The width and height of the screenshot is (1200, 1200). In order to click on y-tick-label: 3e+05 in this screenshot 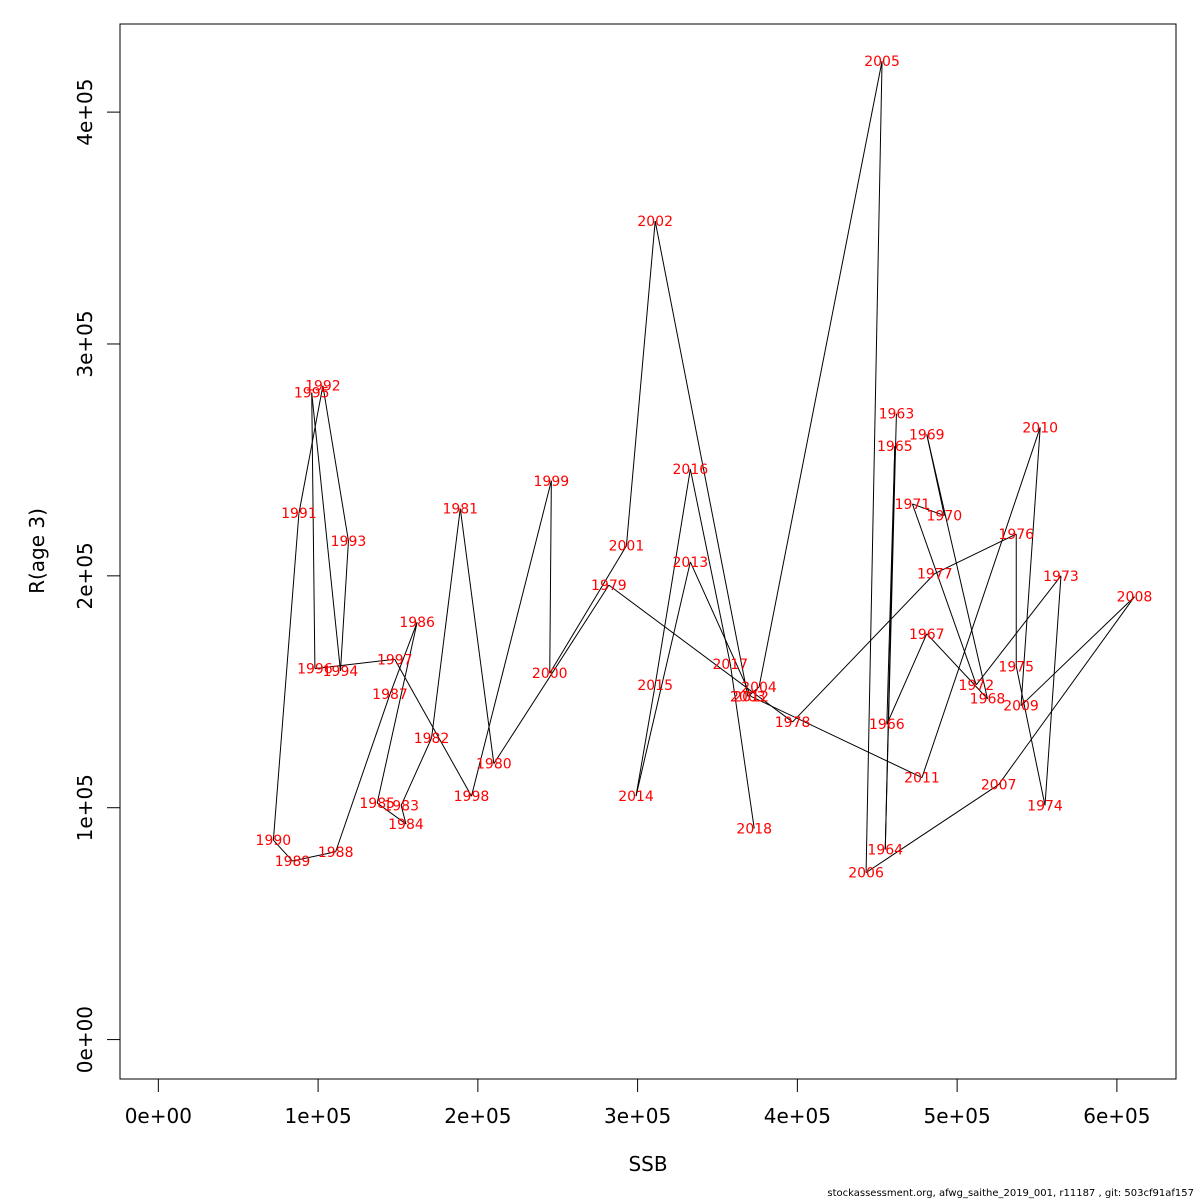, I will do `click(85, 343)`.